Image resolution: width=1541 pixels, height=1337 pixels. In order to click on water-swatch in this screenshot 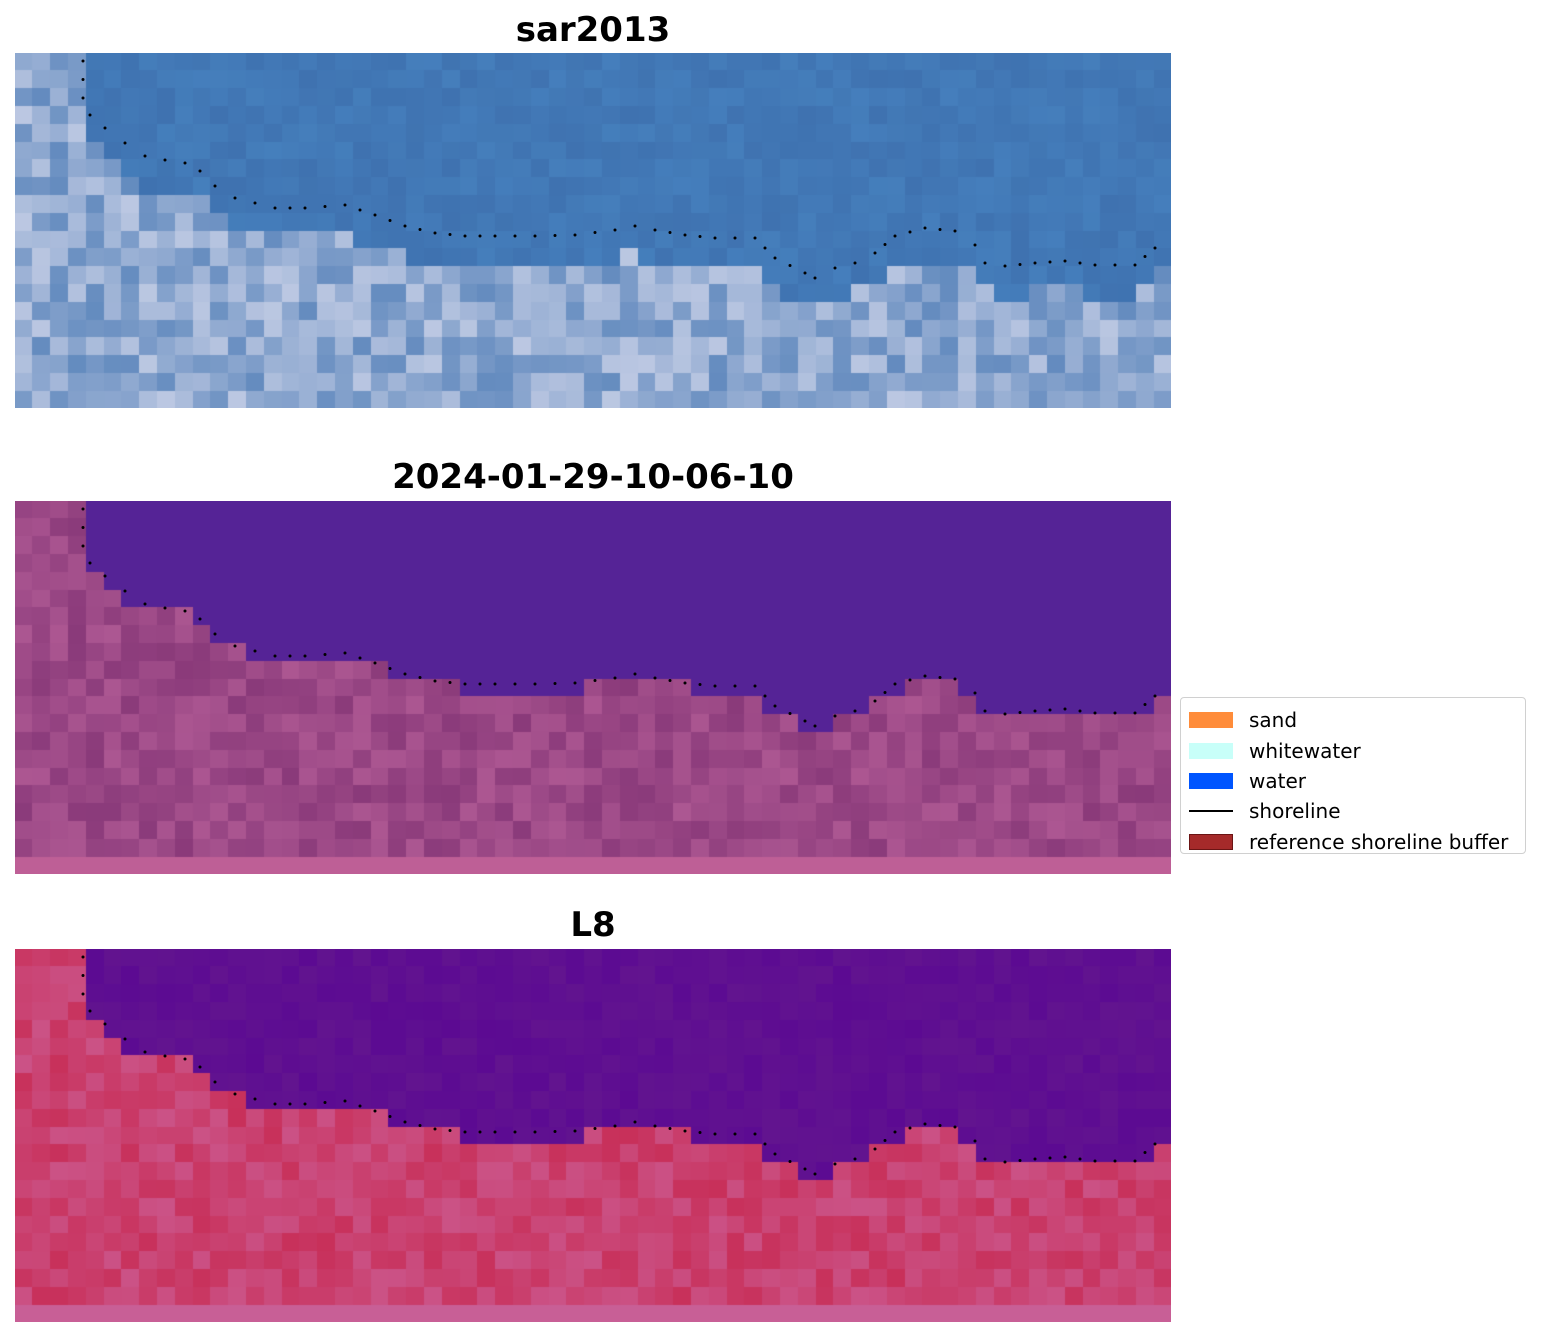, I will do `click(1211, 780)`.